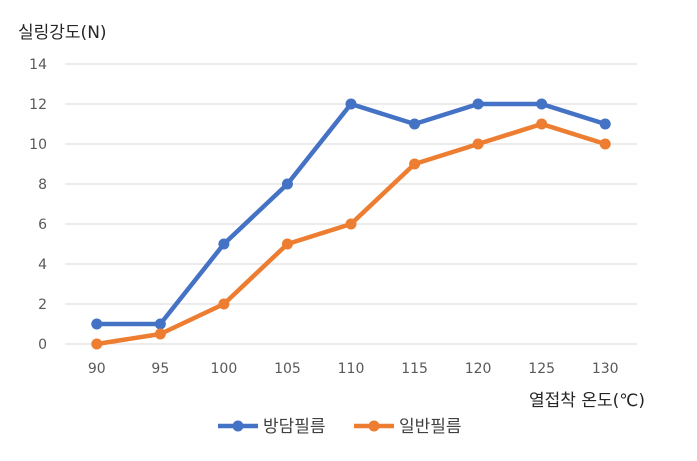 This screenshot has height=461, width=697. What do you see at coordinates (160, 369) in the screenshot?
I see `x-tick-label: 95` at bounding box center [160, 369].